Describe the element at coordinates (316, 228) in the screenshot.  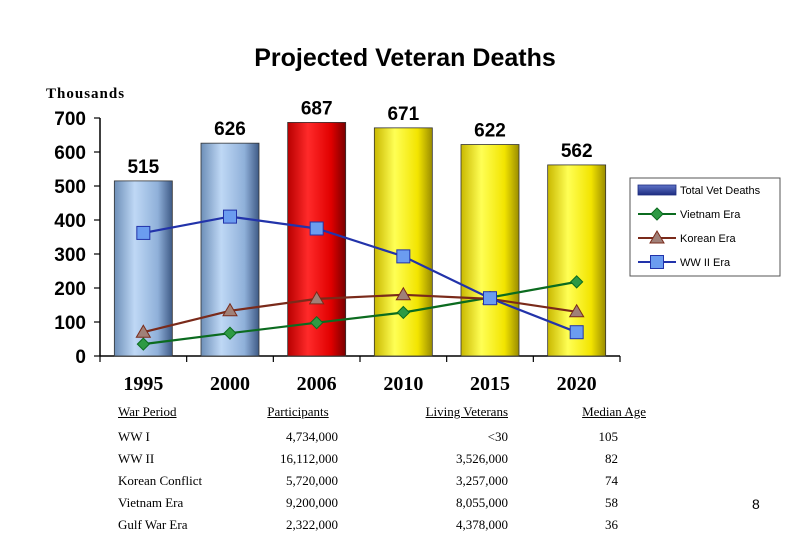
I see `point-ww-ii-era-2006` at that location.